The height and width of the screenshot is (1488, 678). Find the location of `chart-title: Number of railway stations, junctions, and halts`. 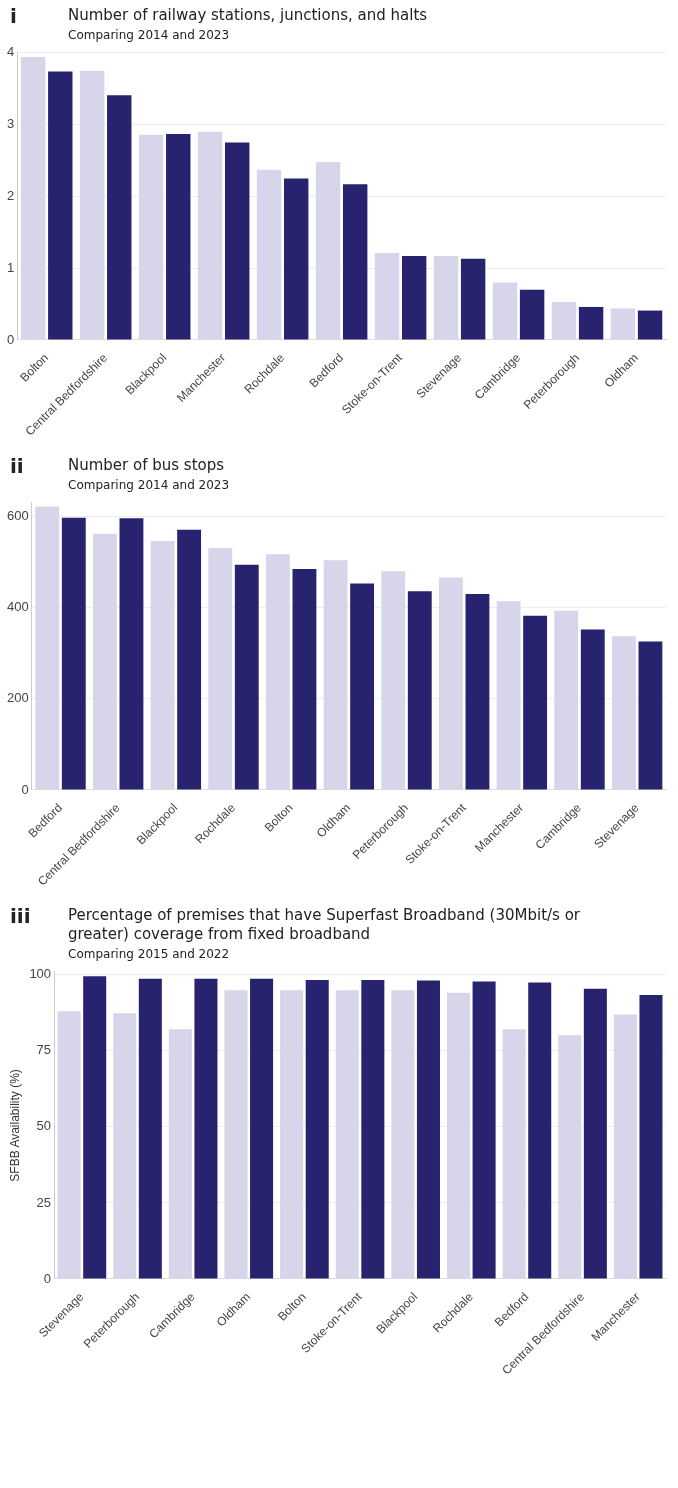

chart-title: Number of railway stations, junctions, and halts is located at coordinates (248, 15).